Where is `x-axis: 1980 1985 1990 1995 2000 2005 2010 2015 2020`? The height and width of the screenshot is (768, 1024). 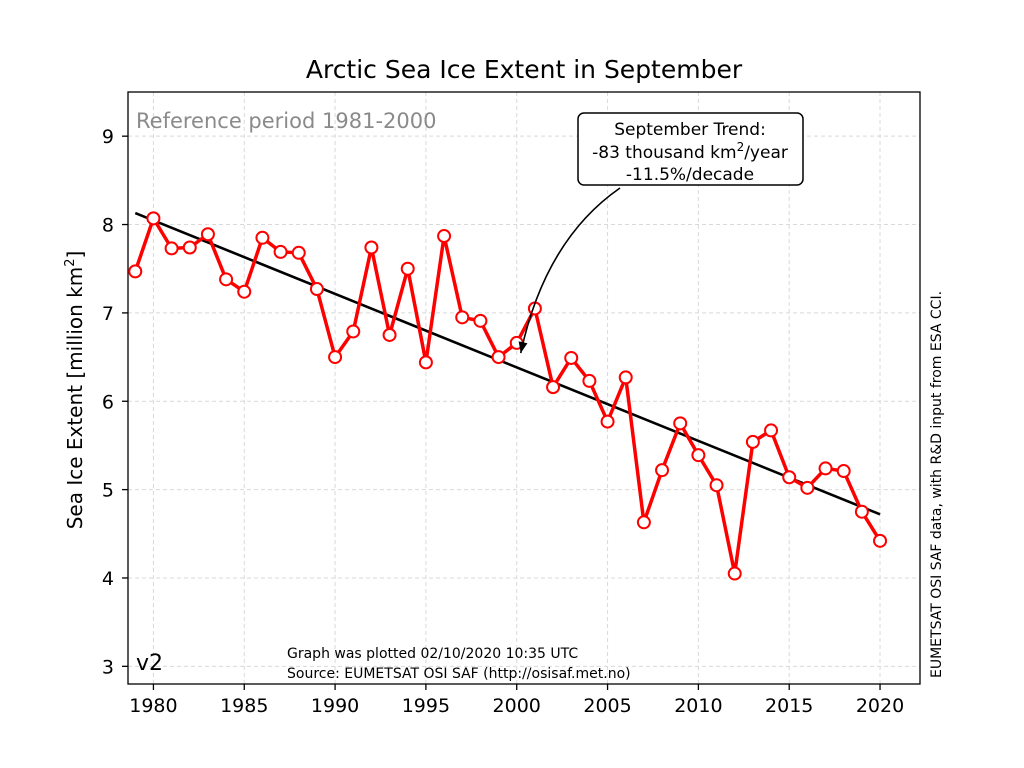
x-axis: 1980 1985 1990 1995 2000 2005 2010 2015 2020 is located at coordinates (516, 700).